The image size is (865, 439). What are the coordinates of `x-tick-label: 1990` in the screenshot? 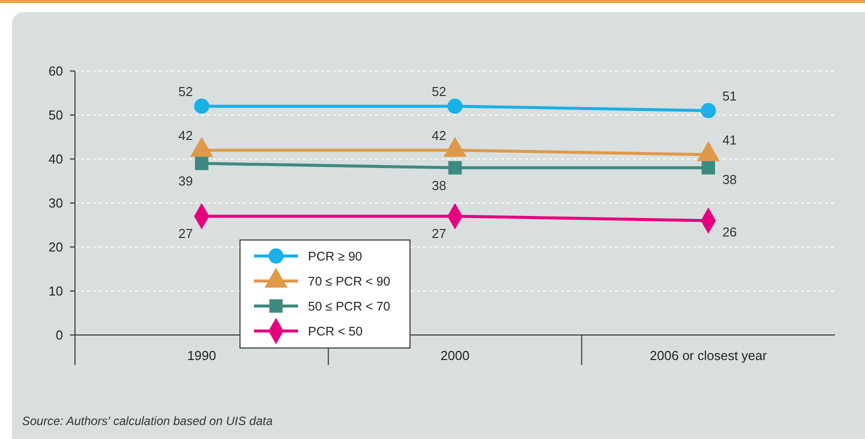 It's located at (201, 355).